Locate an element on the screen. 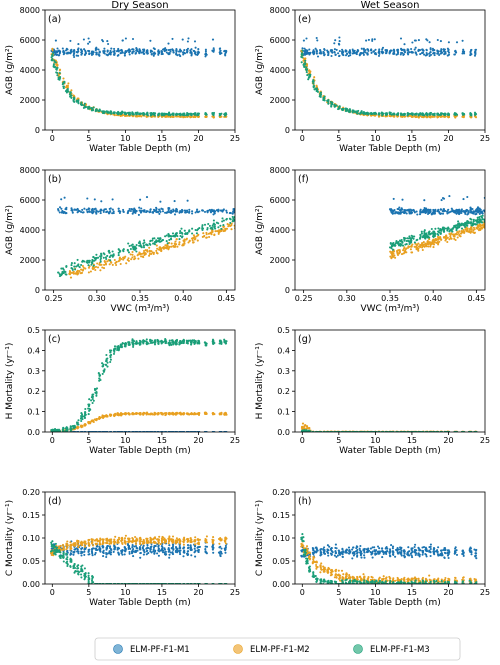 This screenshot has height=665, width=500. x-tick-label: 0.25 is located at coordinates (304, 298).